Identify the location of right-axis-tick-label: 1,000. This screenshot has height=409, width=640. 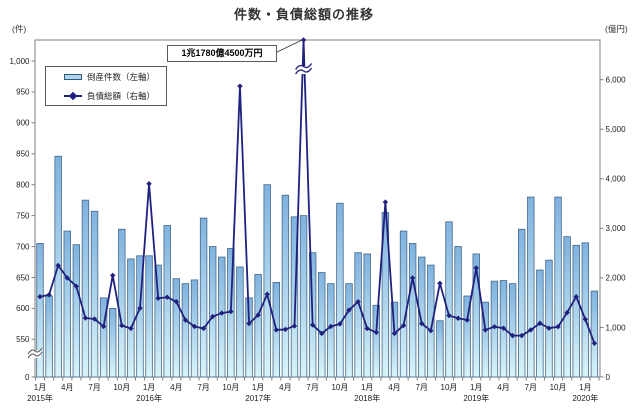
(616, 327).